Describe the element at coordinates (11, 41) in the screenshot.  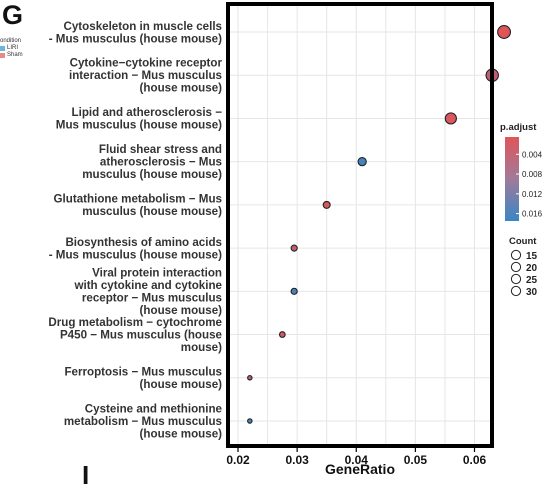
I see `condition-legend-title: ondition` at that location.